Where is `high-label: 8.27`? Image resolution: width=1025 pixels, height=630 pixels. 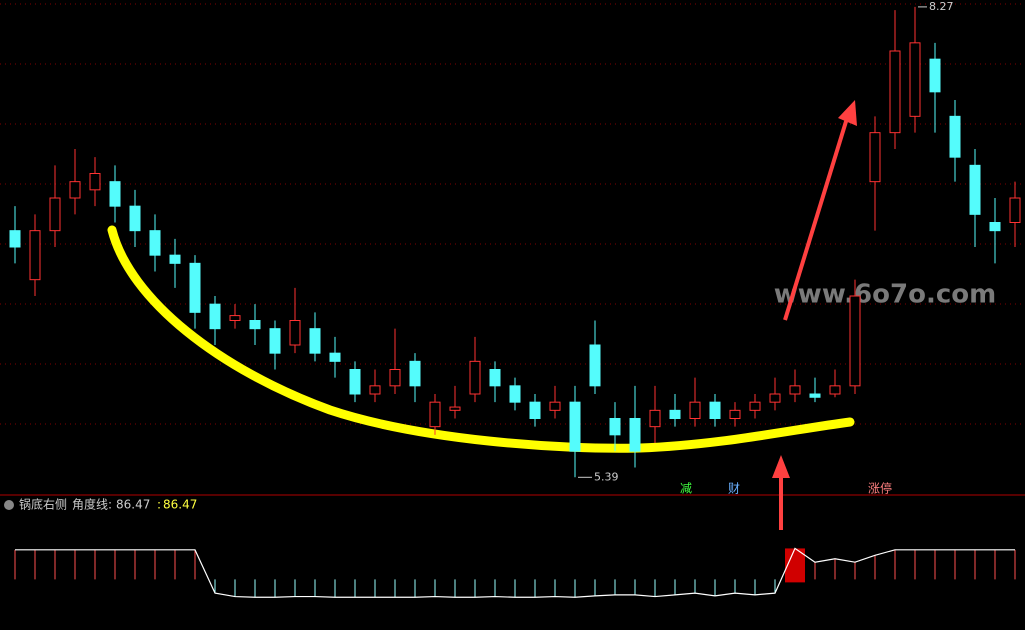
high-label: 8.27 is located at coordinates (941, 6).